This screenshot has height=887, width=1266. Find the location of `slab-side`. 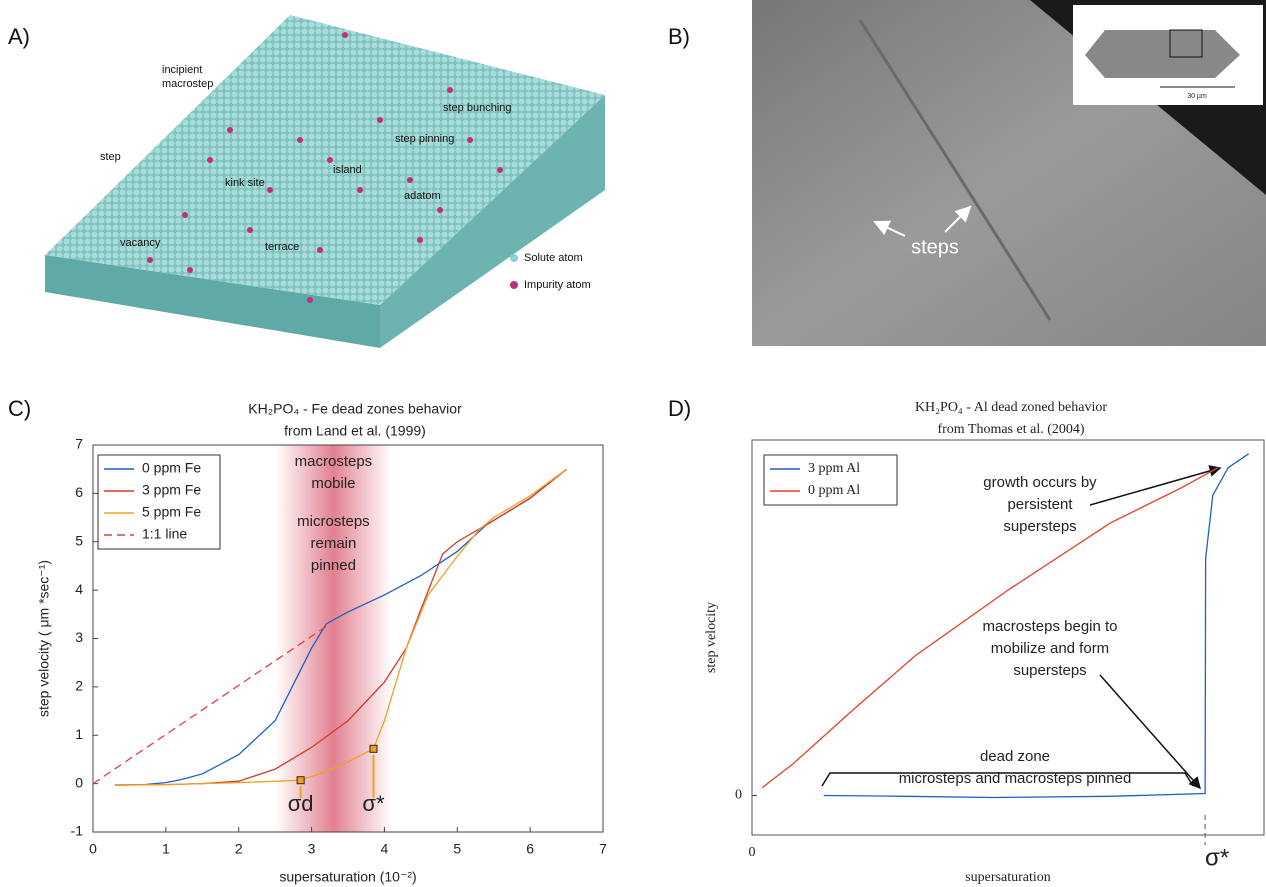

slab-side is located at coordinates (492, 221).